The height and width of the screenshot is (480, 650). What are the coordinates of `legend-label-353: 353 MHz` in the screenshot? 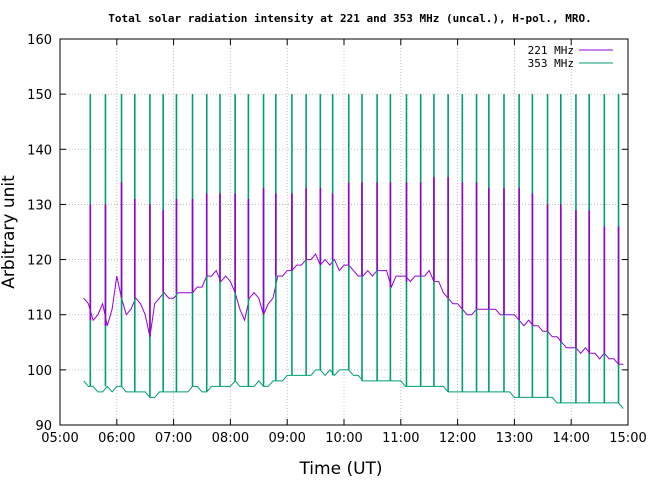 It's located at (551, 63).